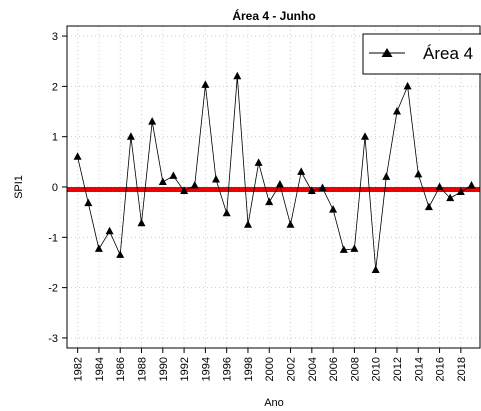 The image size is (481, 411). I want to click on legend-marker-sample, so click(387, 52).